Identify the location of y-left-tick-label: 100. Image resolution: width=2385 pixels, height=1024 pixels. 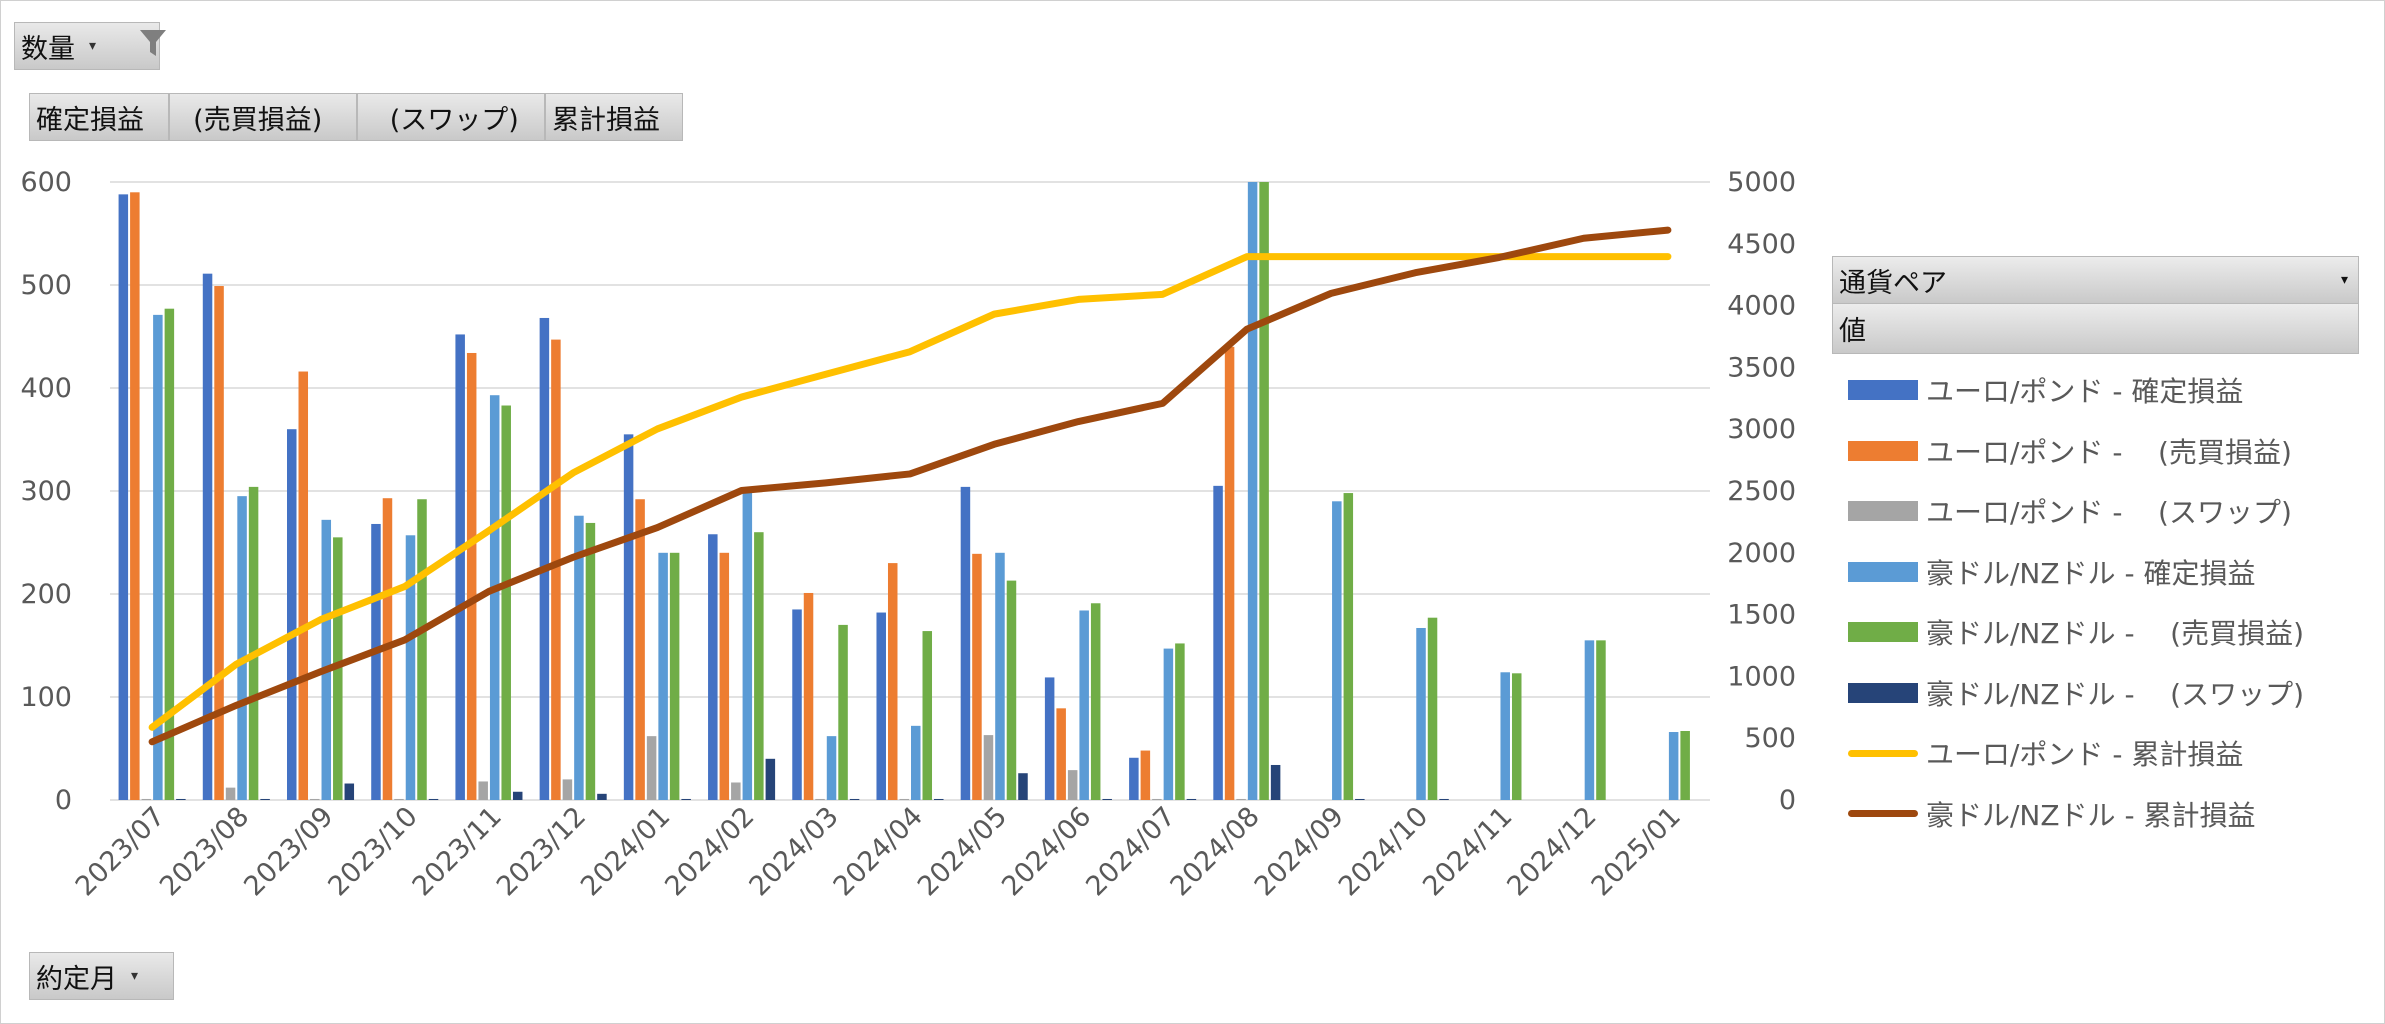
(46, 697).